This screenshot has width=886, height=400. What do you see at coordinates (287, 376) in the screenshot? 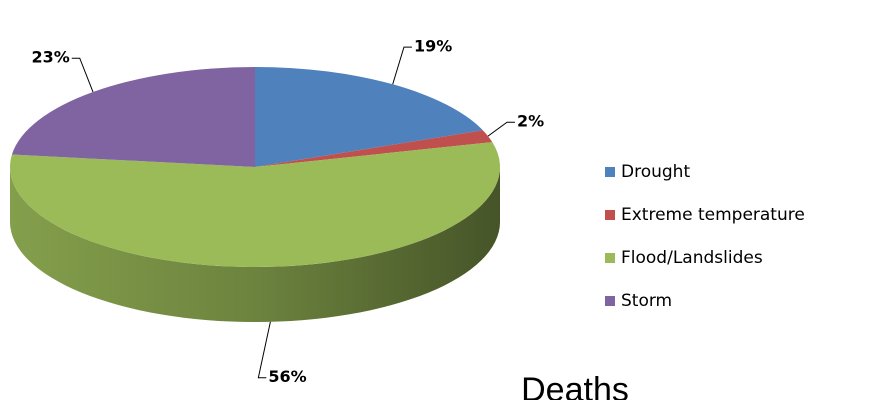
I see `data-label: 56%` at bounding box center [287, 376].